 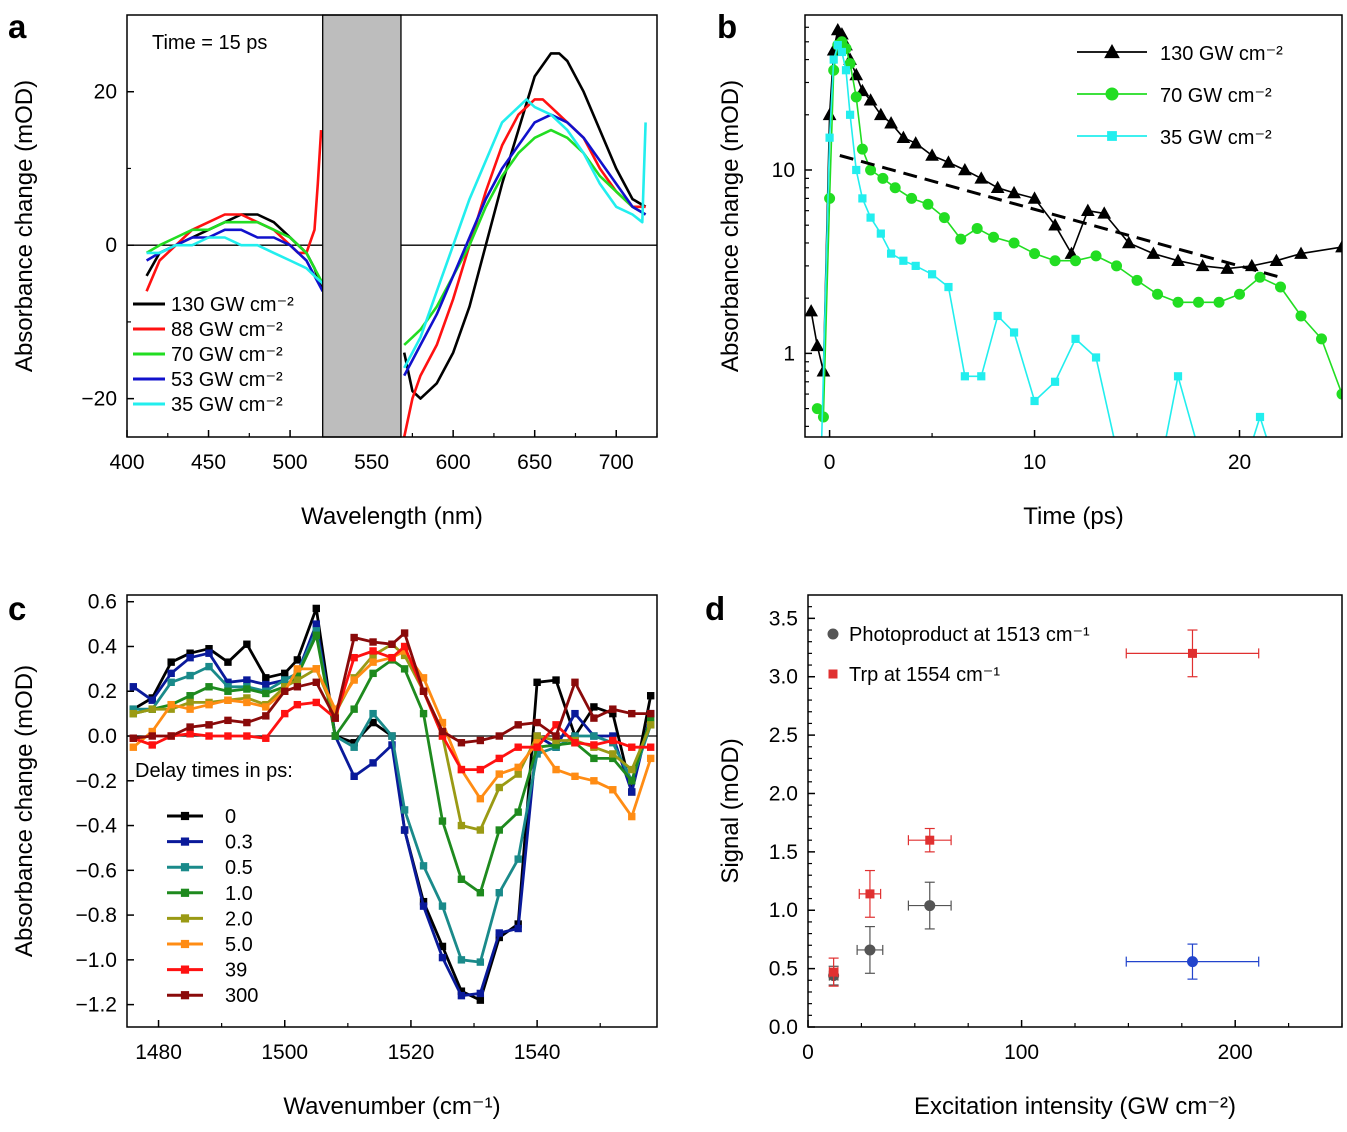 What do you see at coordinates (96, 781) in the screenshot?
I see `y-tick-label: −0.2` at bounding box center [96, 781].